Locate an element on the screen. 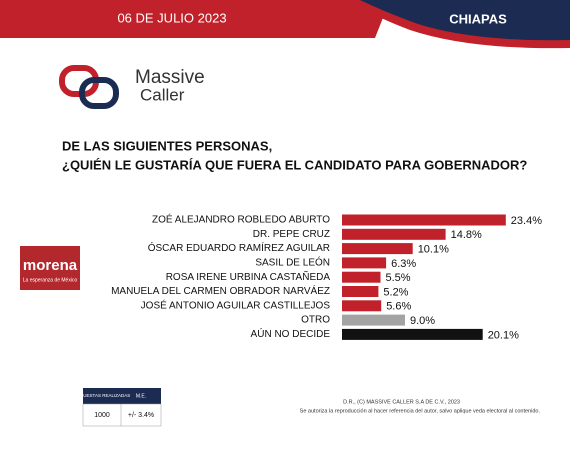  logo-icon is located at coordinates (89, 87).